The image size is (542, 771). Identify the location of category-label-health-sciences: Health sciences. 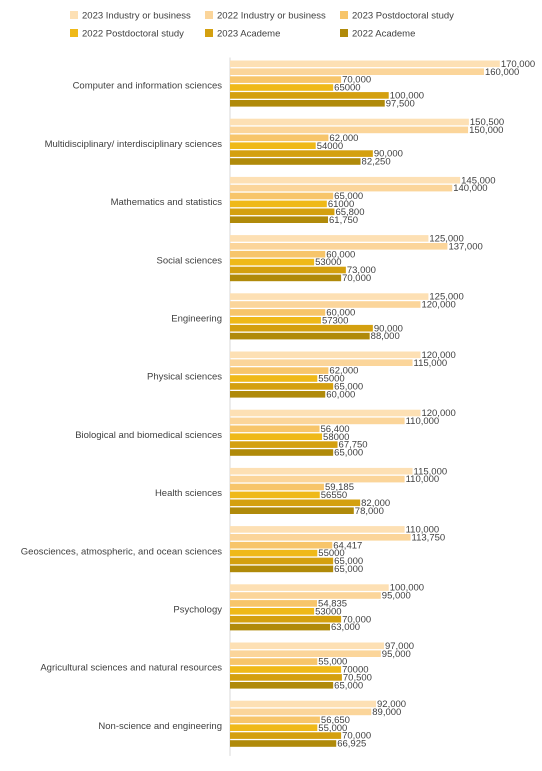
(188, 493).